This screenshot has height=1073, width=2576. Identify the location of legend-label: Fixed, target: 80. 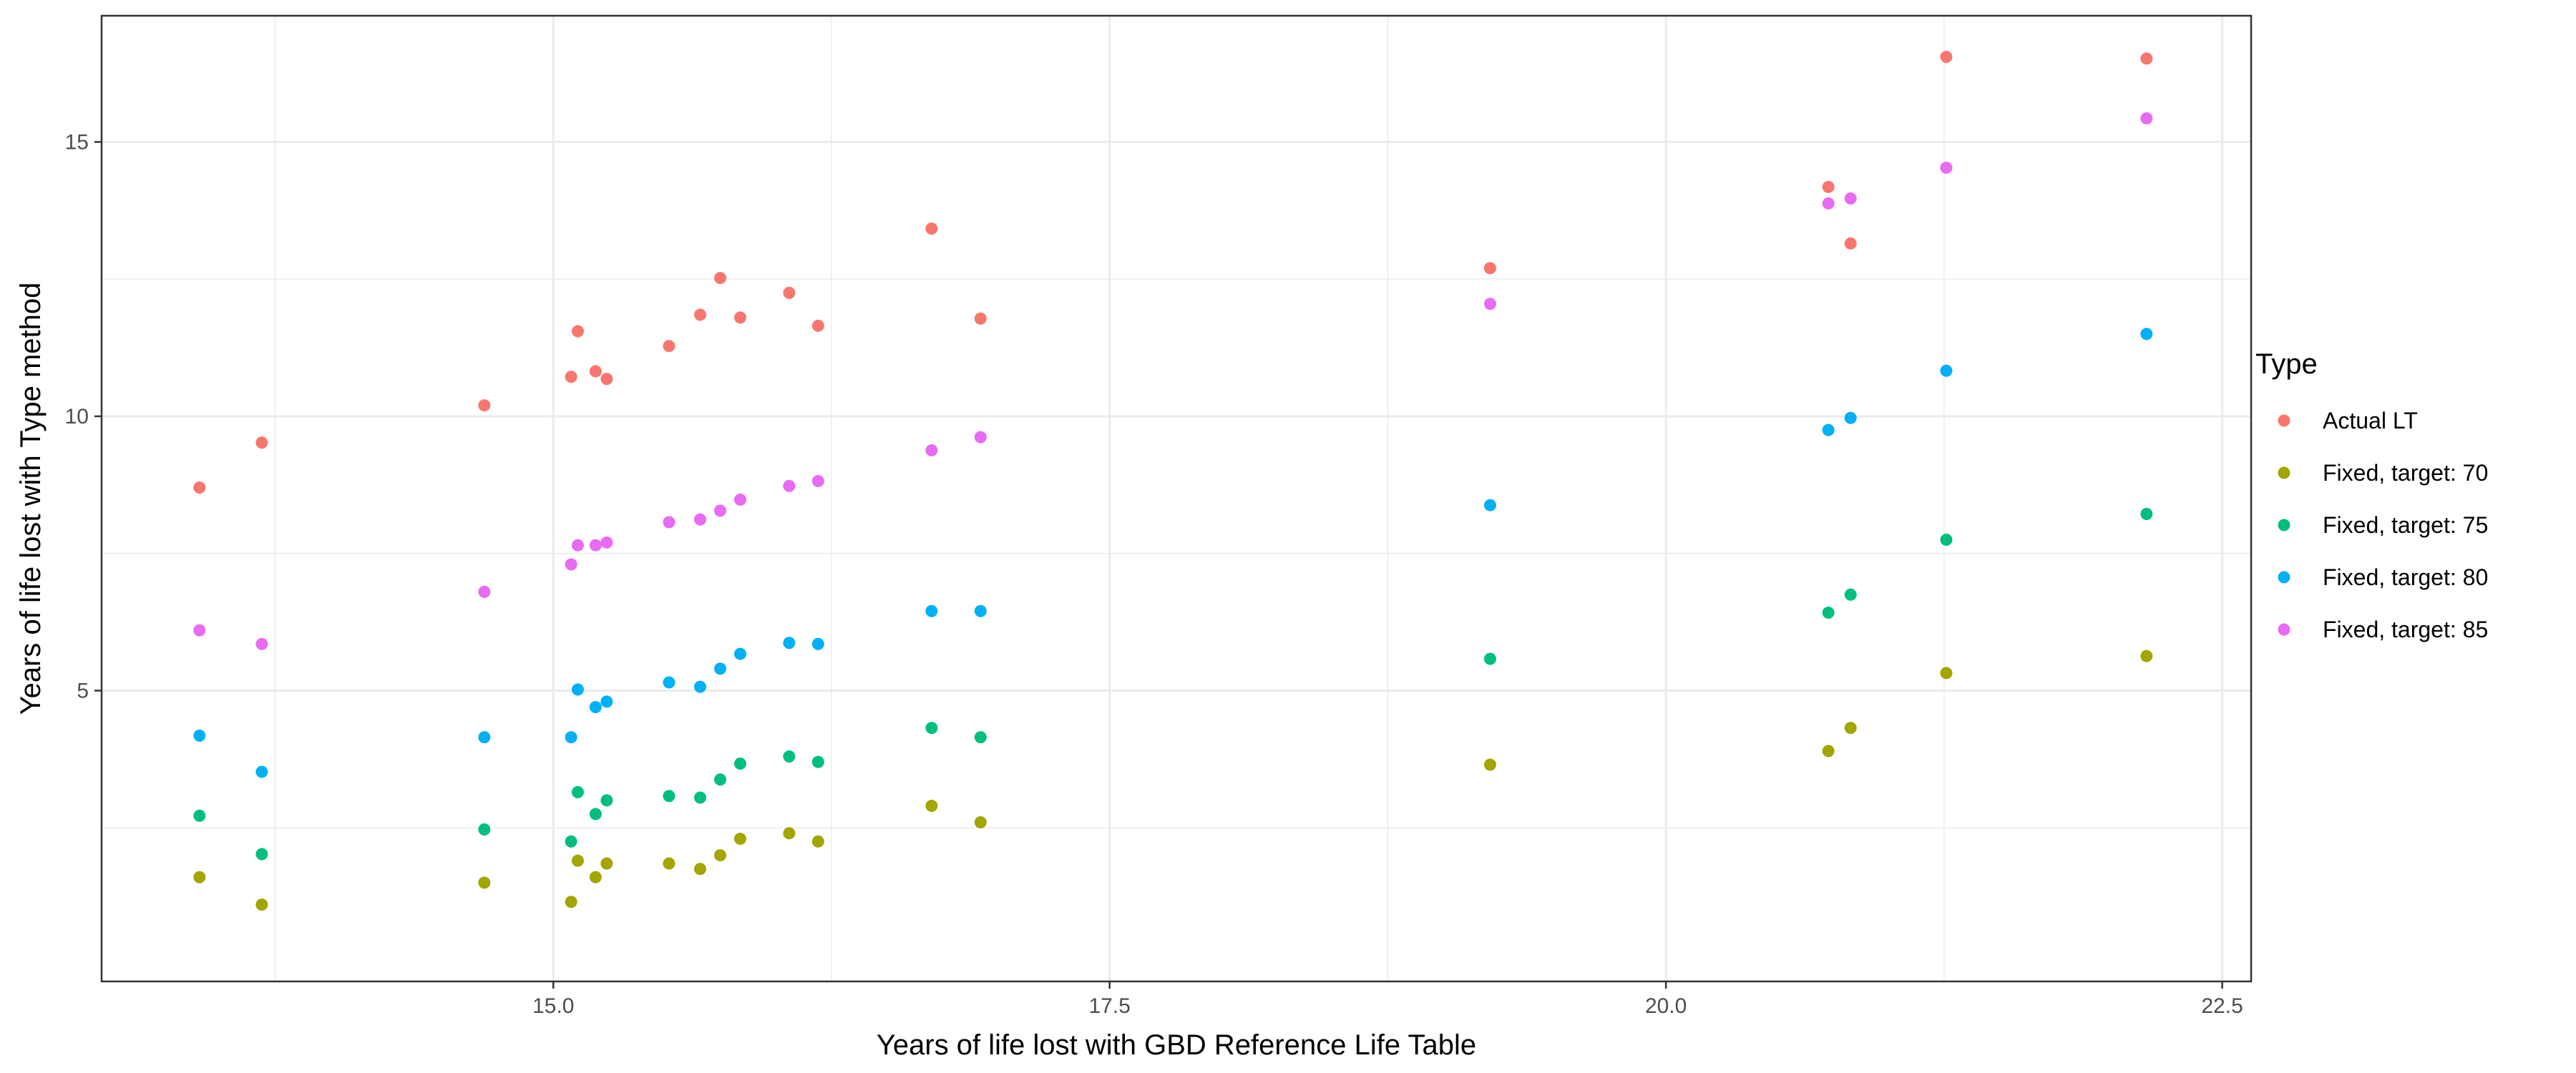
(2405, 577).